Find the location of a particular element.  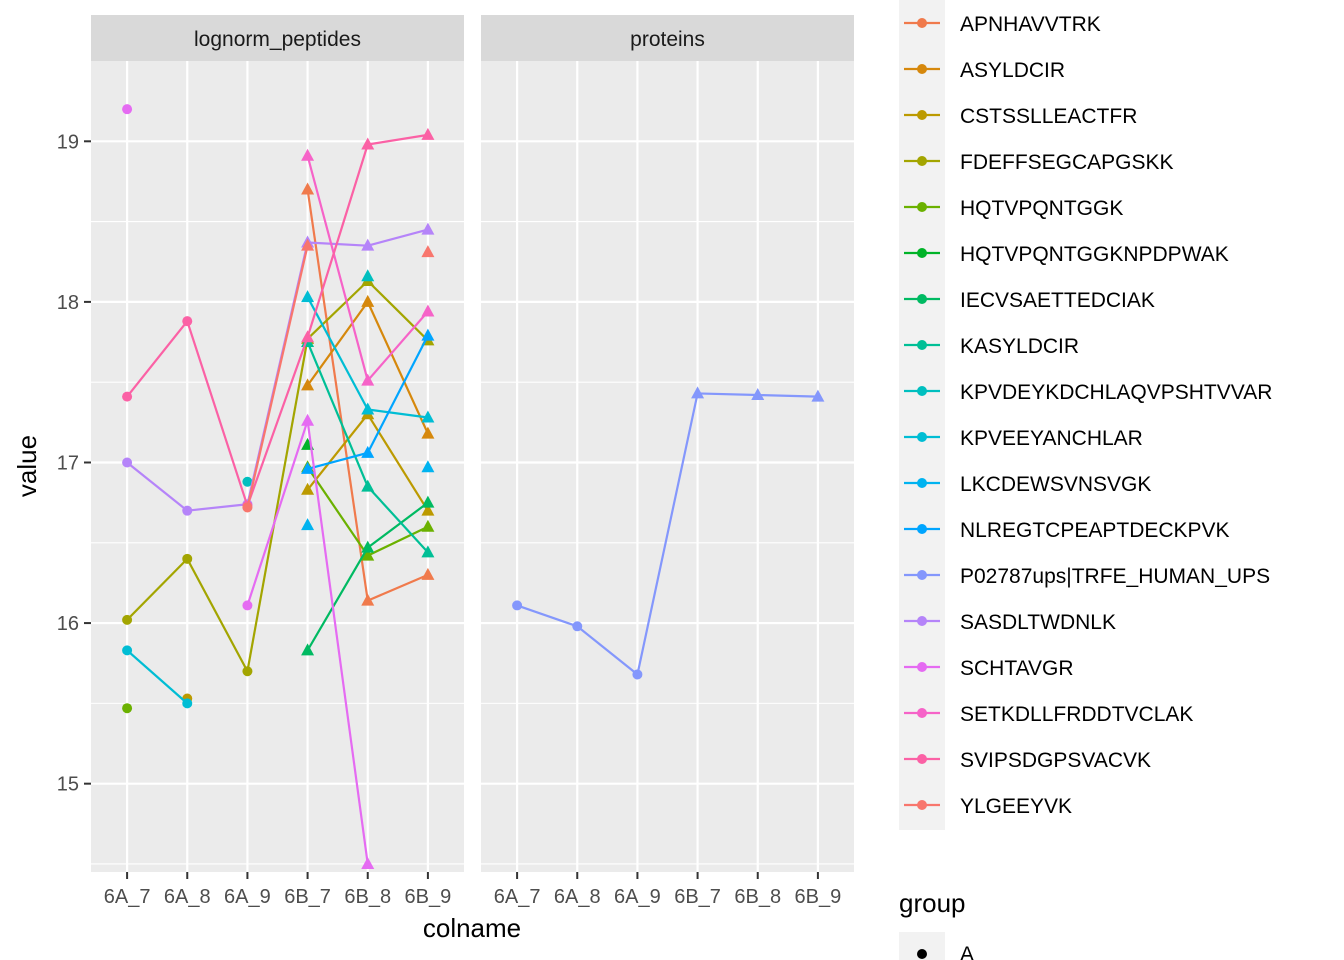

series-setkdllfrddtvclak is located at coordinates (368, 267).